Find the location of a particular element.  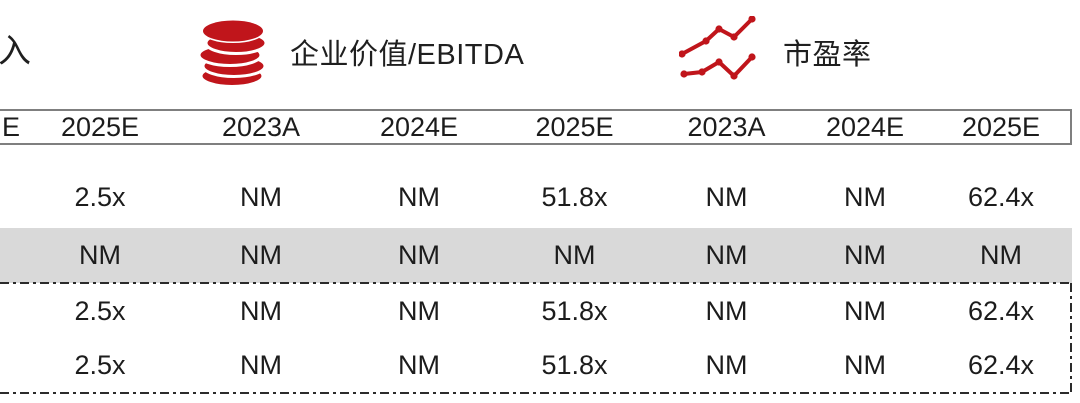

legend-label-pe: 市盈率 is located at coordinates (827, 55).